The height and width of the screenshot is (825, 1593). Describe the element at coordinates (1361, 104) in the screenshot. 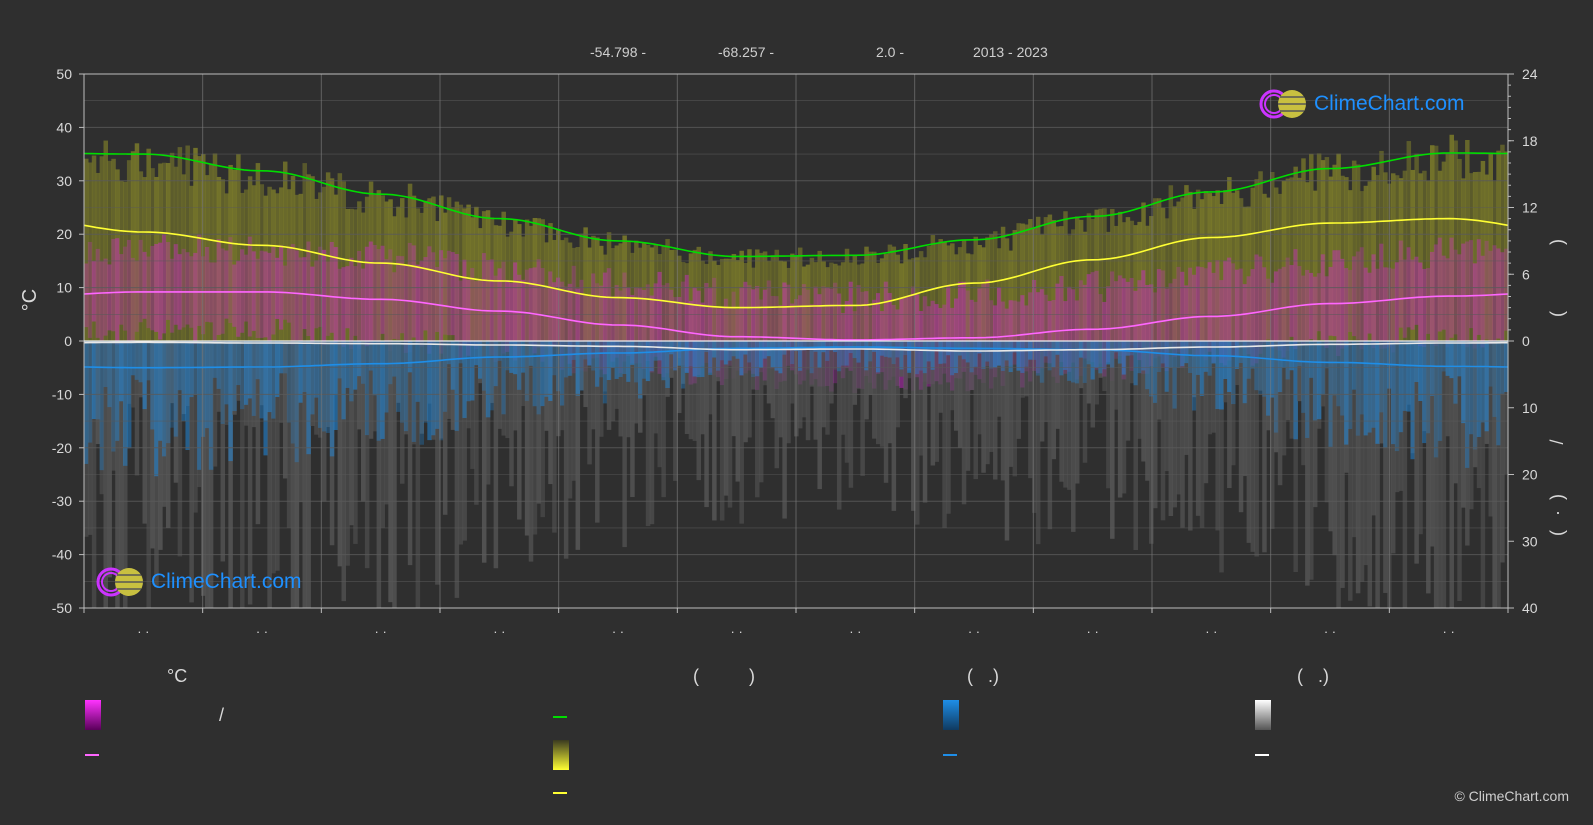

I see `brand-logo-top: ClimeChart.com` at that location.